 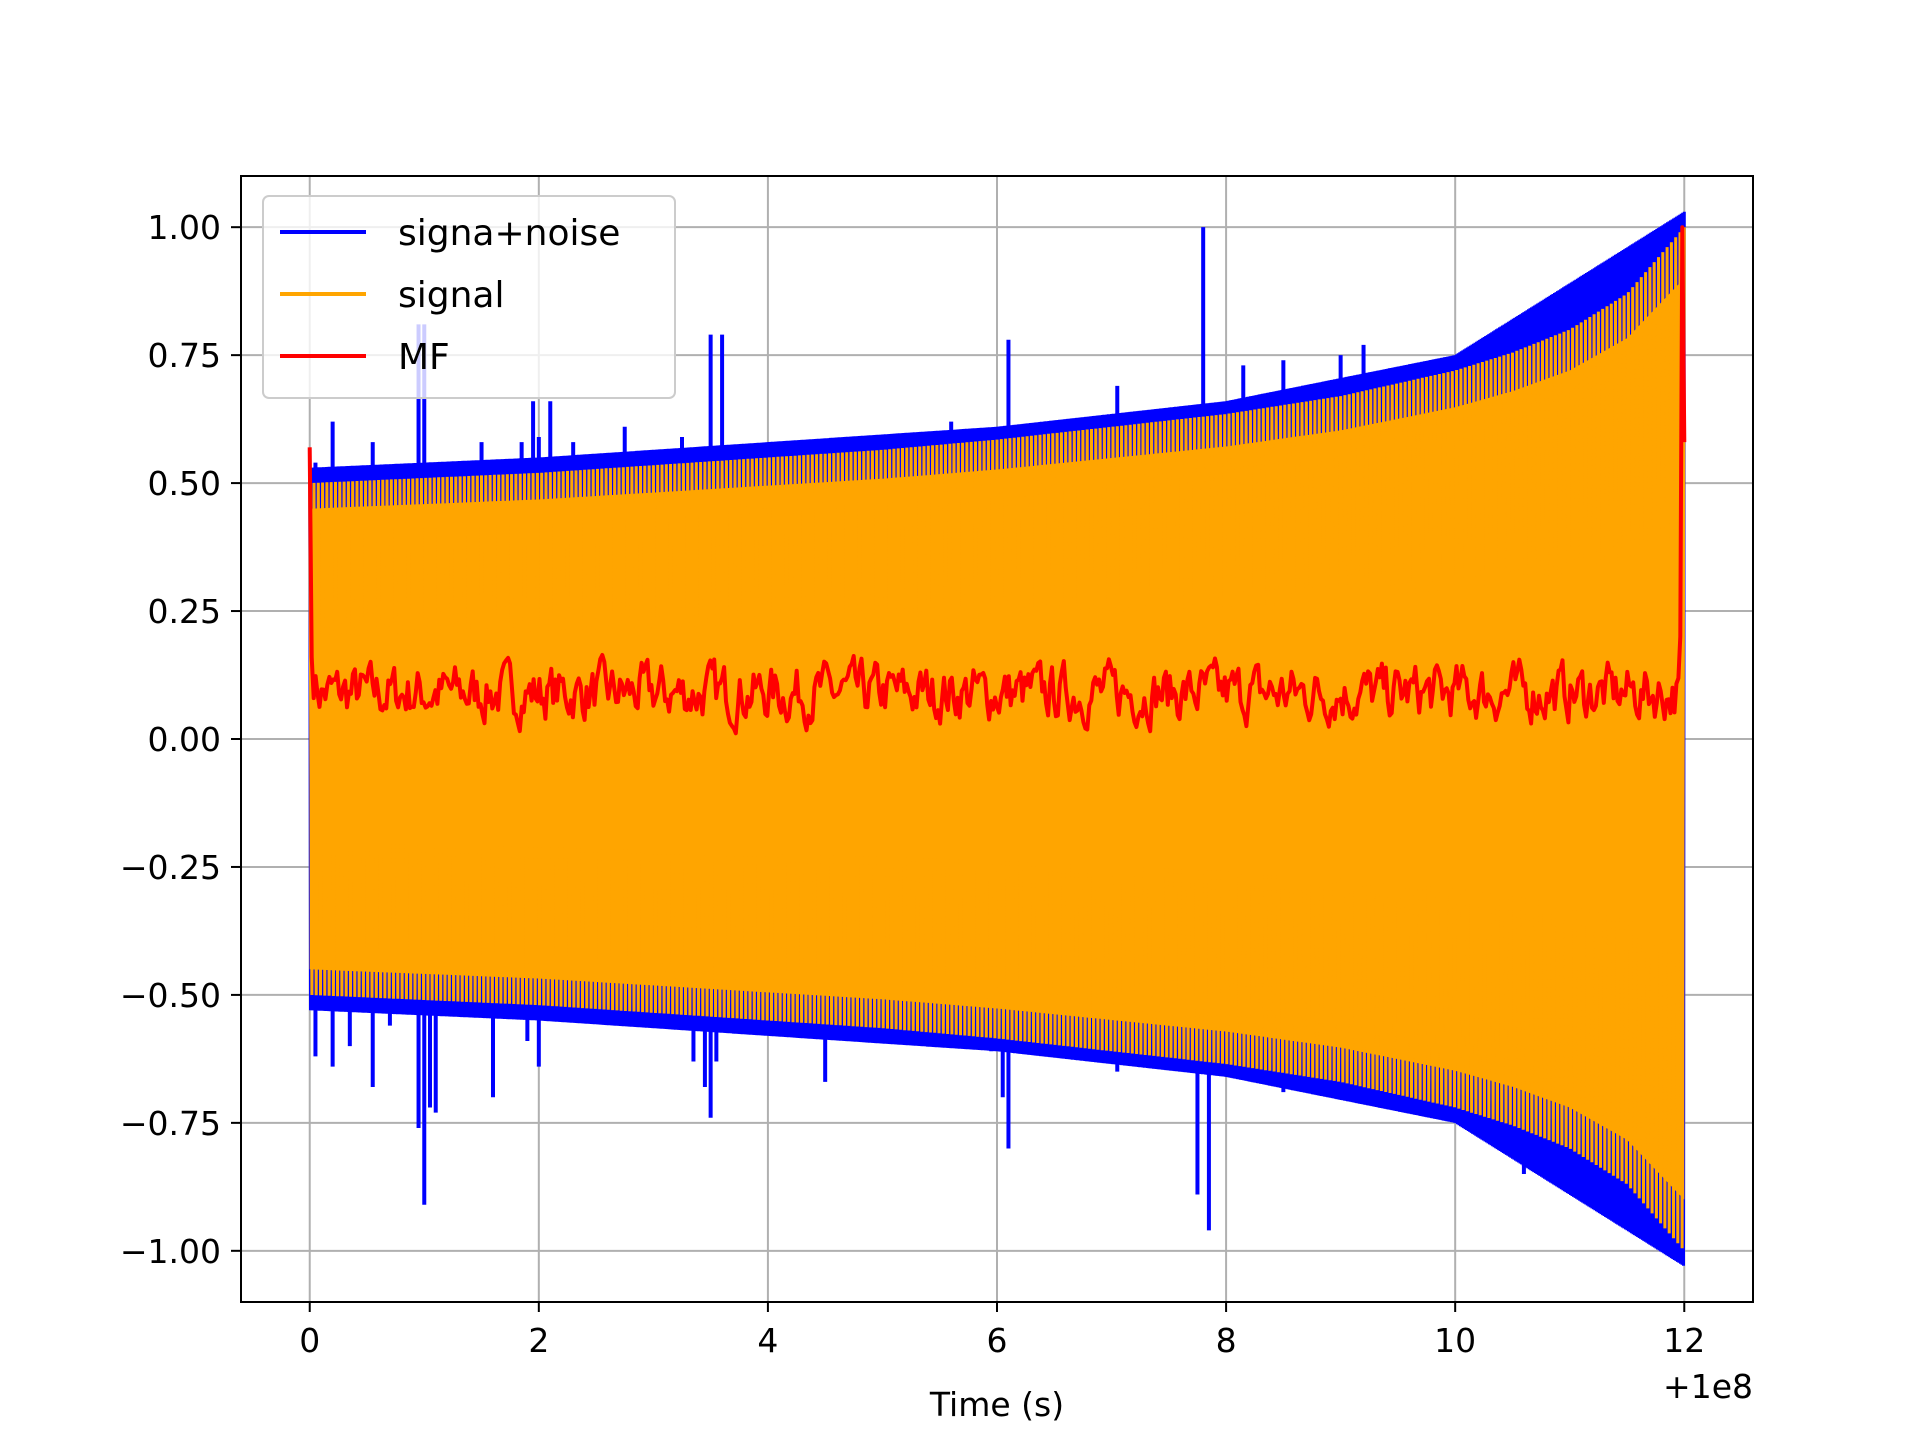 What do you see at coordinates (1226, 1340) in the screenshot?
I see `x-tick-label: 8` at bounding box center [1226, 1340].